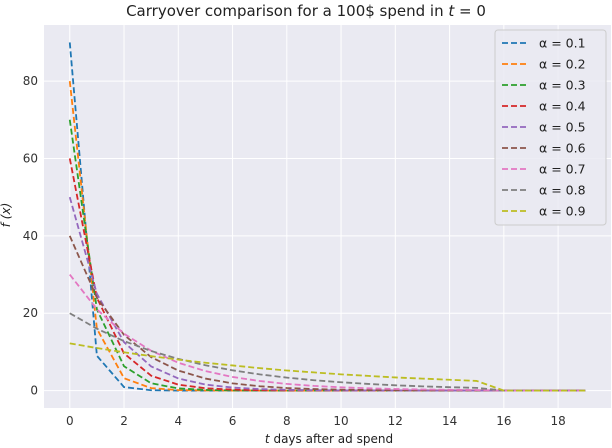 This screenshot has height=448, width=612. Describe the element at coordinates (233, 421) in the screenshot. I see `x-tick-label: 6` at that location.